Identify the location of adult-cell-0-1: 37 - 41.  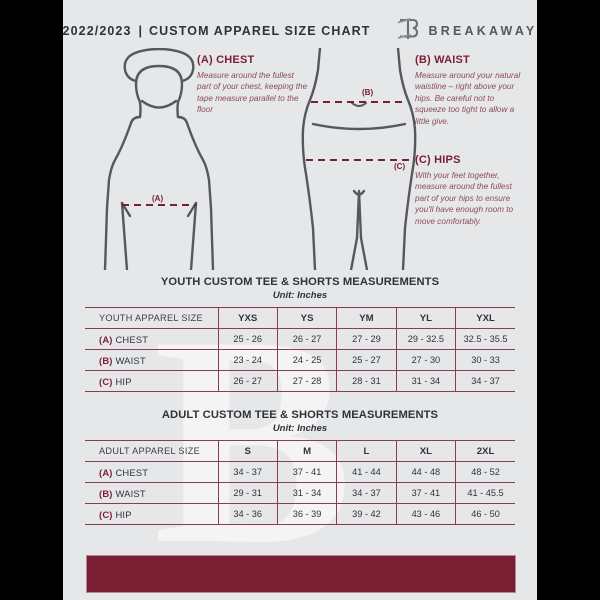
(307, 472).